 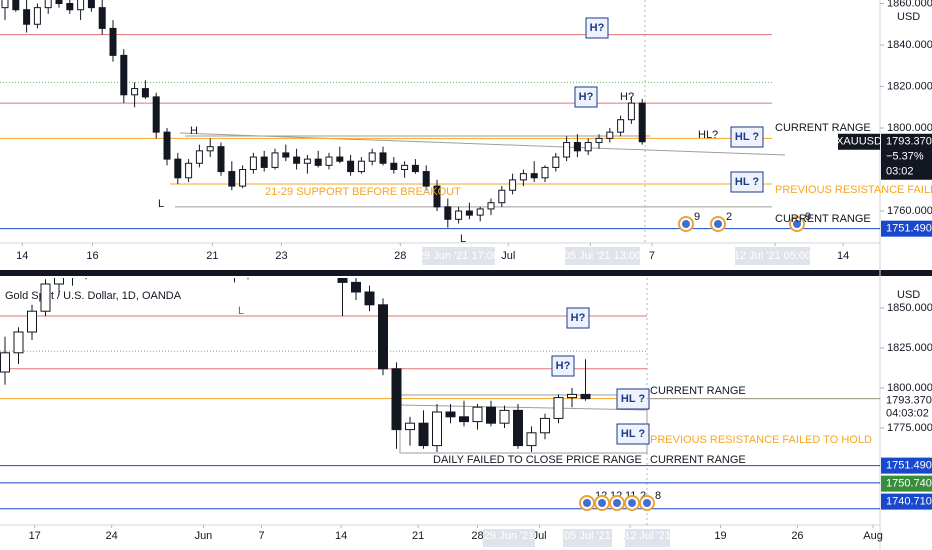 What do you see at coordinates (194, 131) in the screenshot?
I see `annotation: H` at bounding box center [194, 131].